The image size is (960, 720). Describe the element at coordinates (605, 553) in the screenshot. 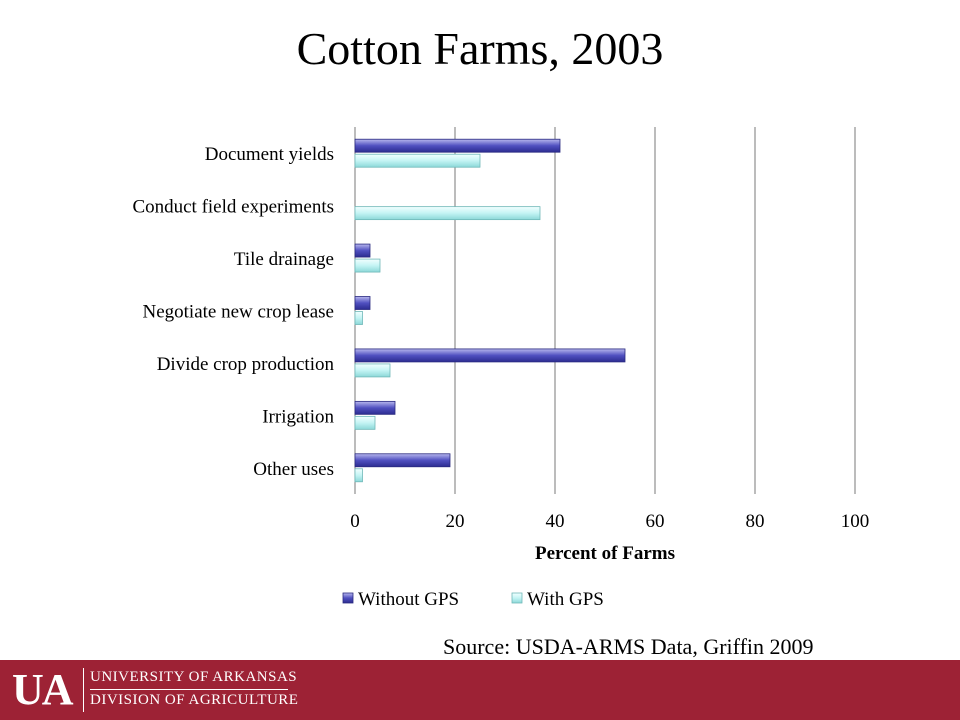

I see `x-axis-label: Percent of Farms` at that location.